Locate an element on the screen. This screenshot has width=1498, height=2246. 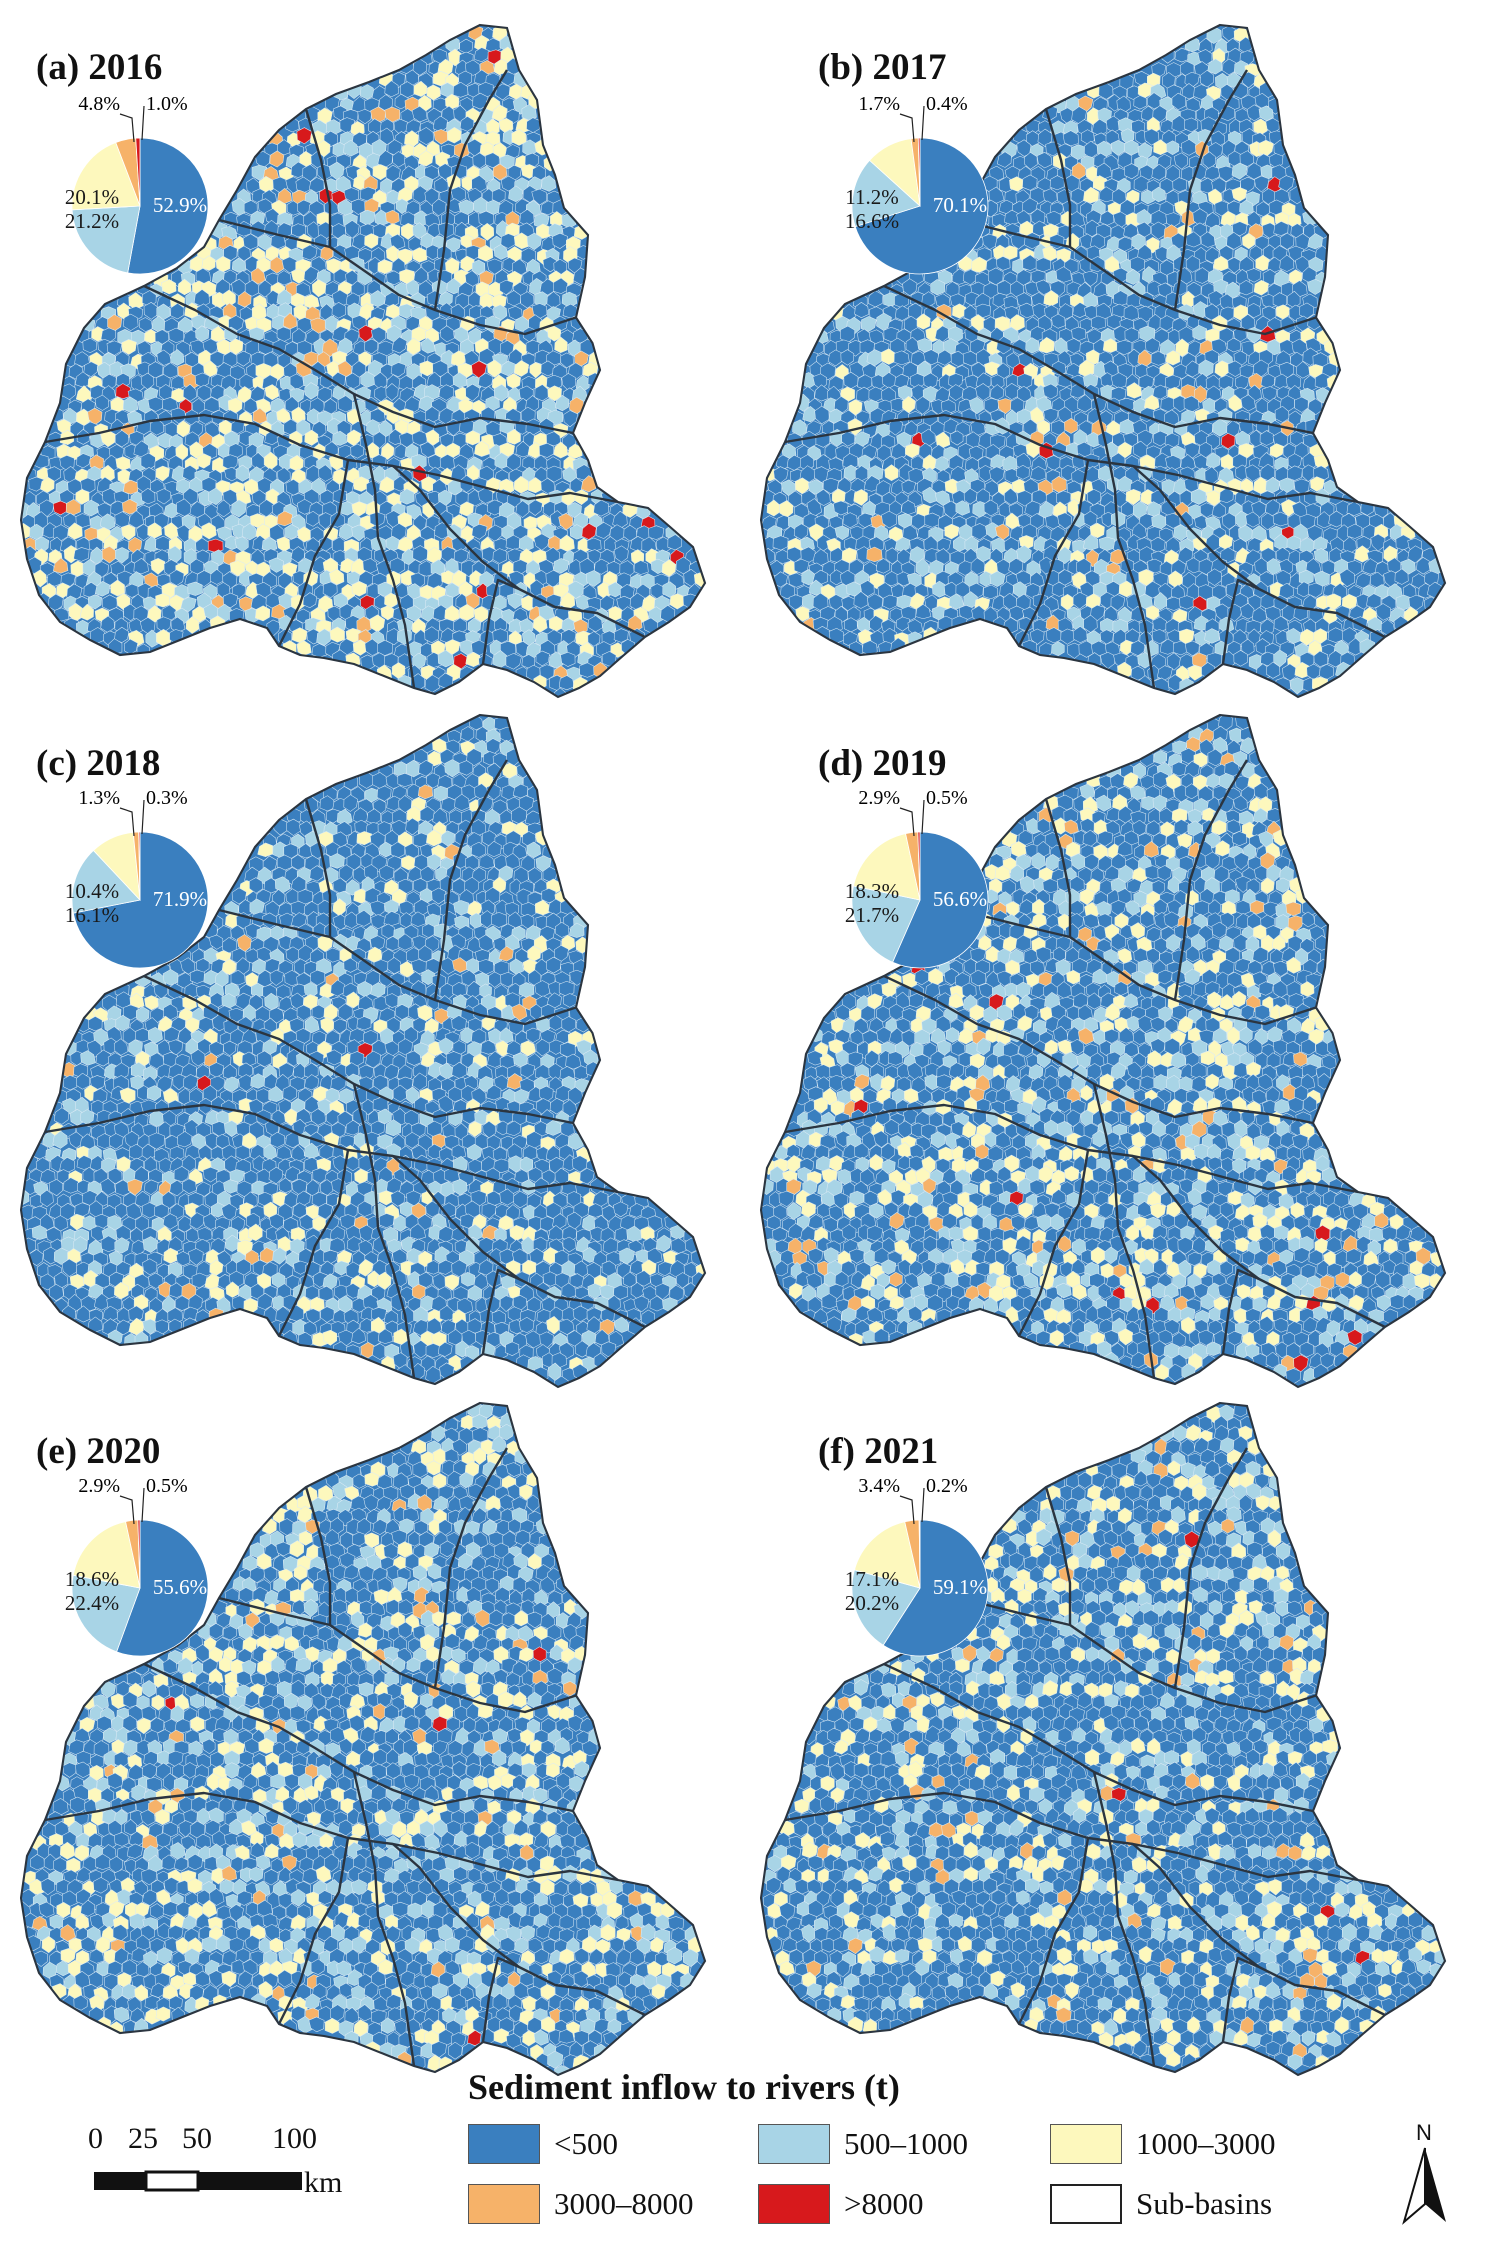
pie-label-lt500: 52.9% is located at coordinates (180, 205).